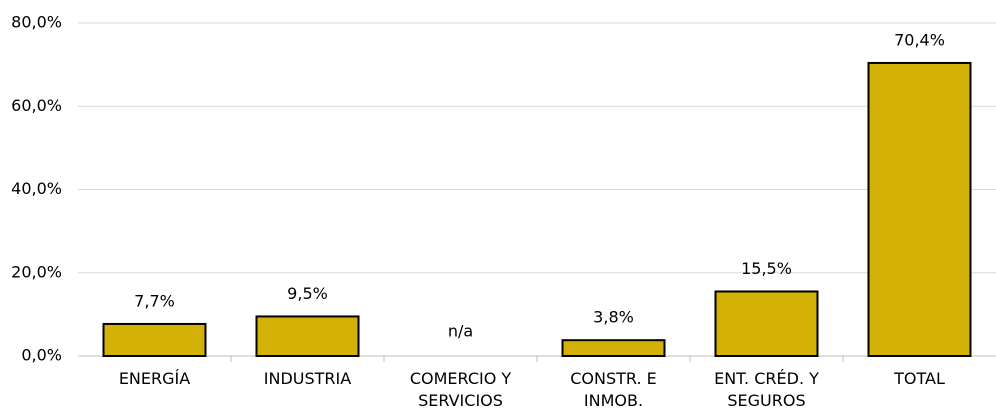 This screenshot has height=417, width=996. I want to click on x-tick-label: CONSTR. E INMOB., so click(613, 389).